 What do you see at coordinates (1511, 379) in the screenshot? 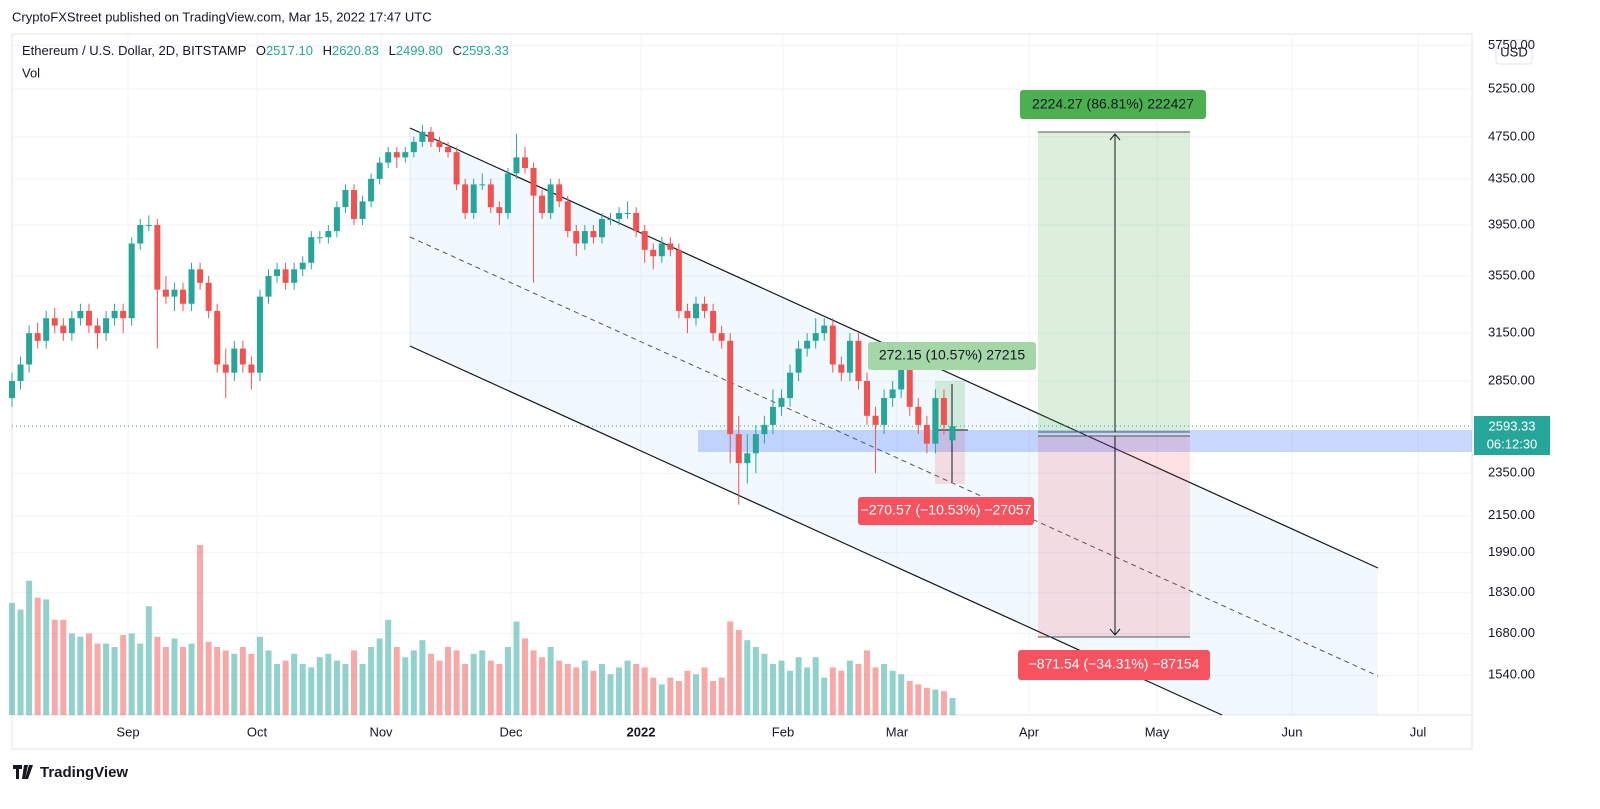
I see `y-tick-label: 2850.00` at bounding box center [1511, 379].